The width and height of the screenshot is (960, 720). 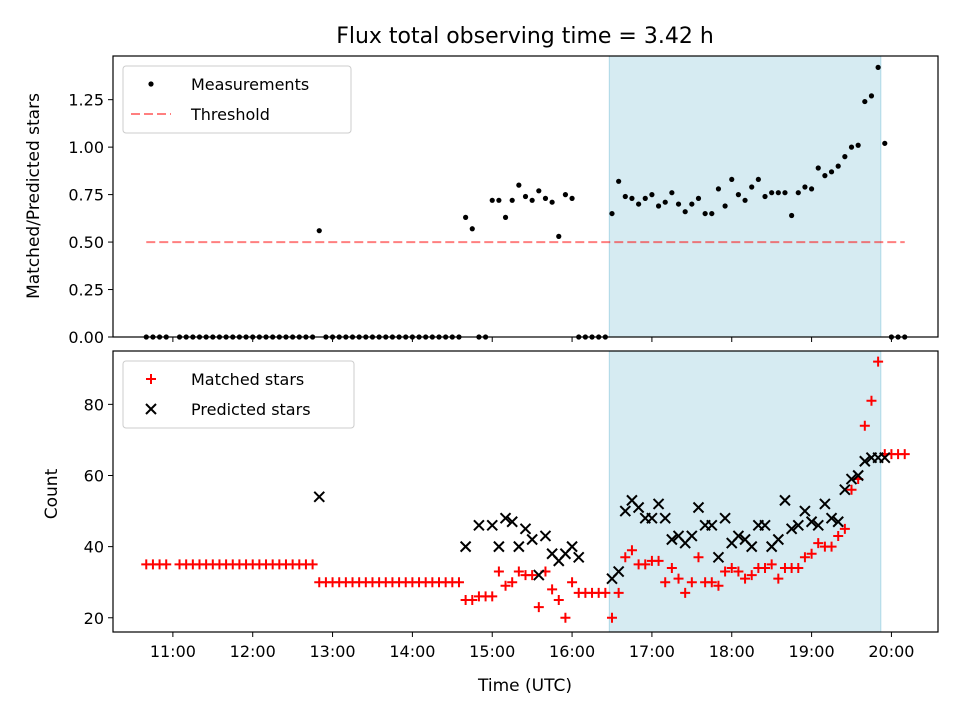 I want to click on legend-marker-matched, so click(x=151, y=379).